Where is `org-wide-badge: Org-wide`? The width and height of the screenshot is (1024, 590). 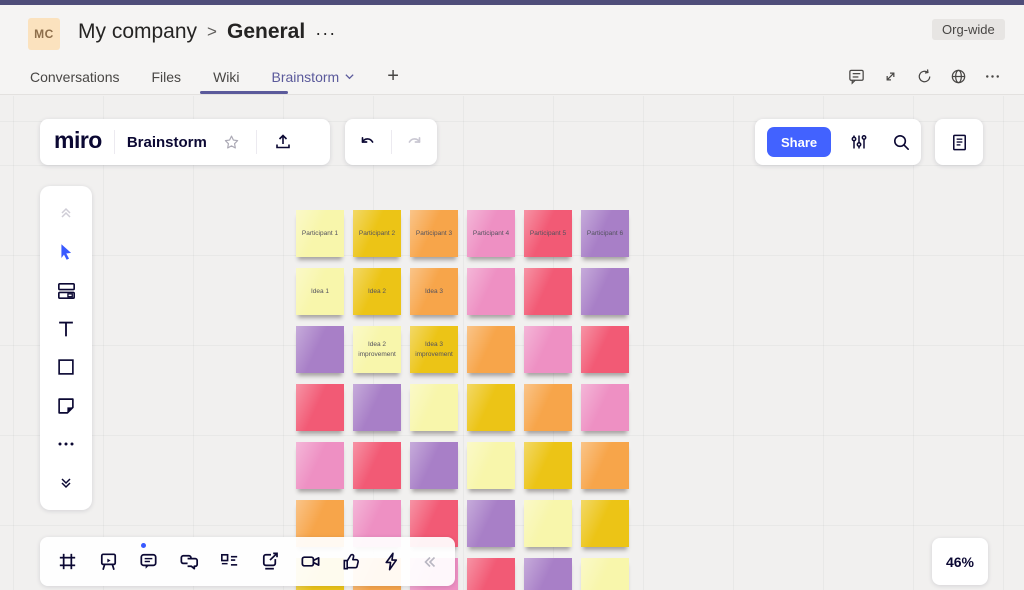 org-wide-badge: Org-wide is located at coordinates (968, 29).